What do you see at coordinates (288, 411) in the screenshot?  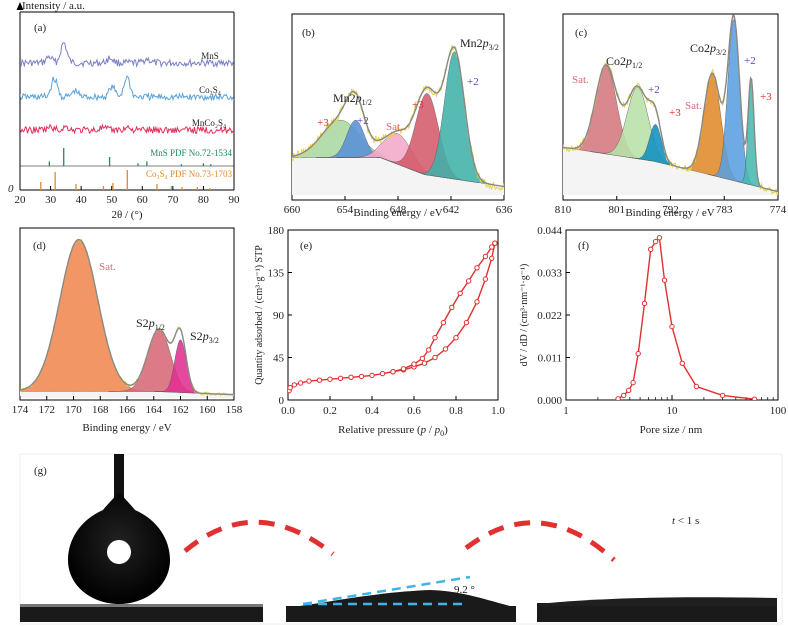 I see `panel-e-x-tick-label: 0.0` at bounding box center [288, 411].